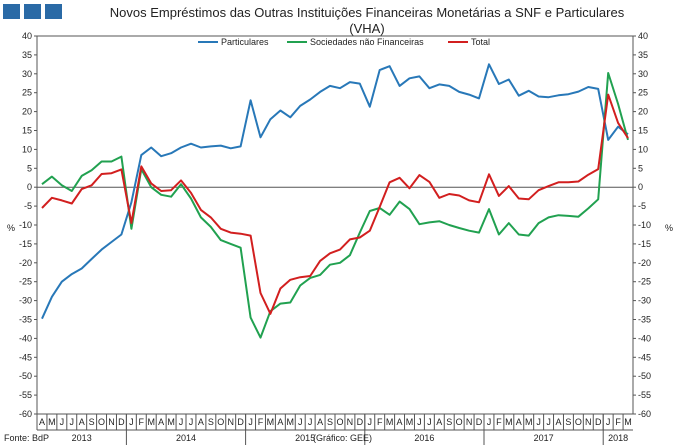 This screenshot has width=679, height=448. I want to click on y-tick-label-right: 25, so click(643, 93).